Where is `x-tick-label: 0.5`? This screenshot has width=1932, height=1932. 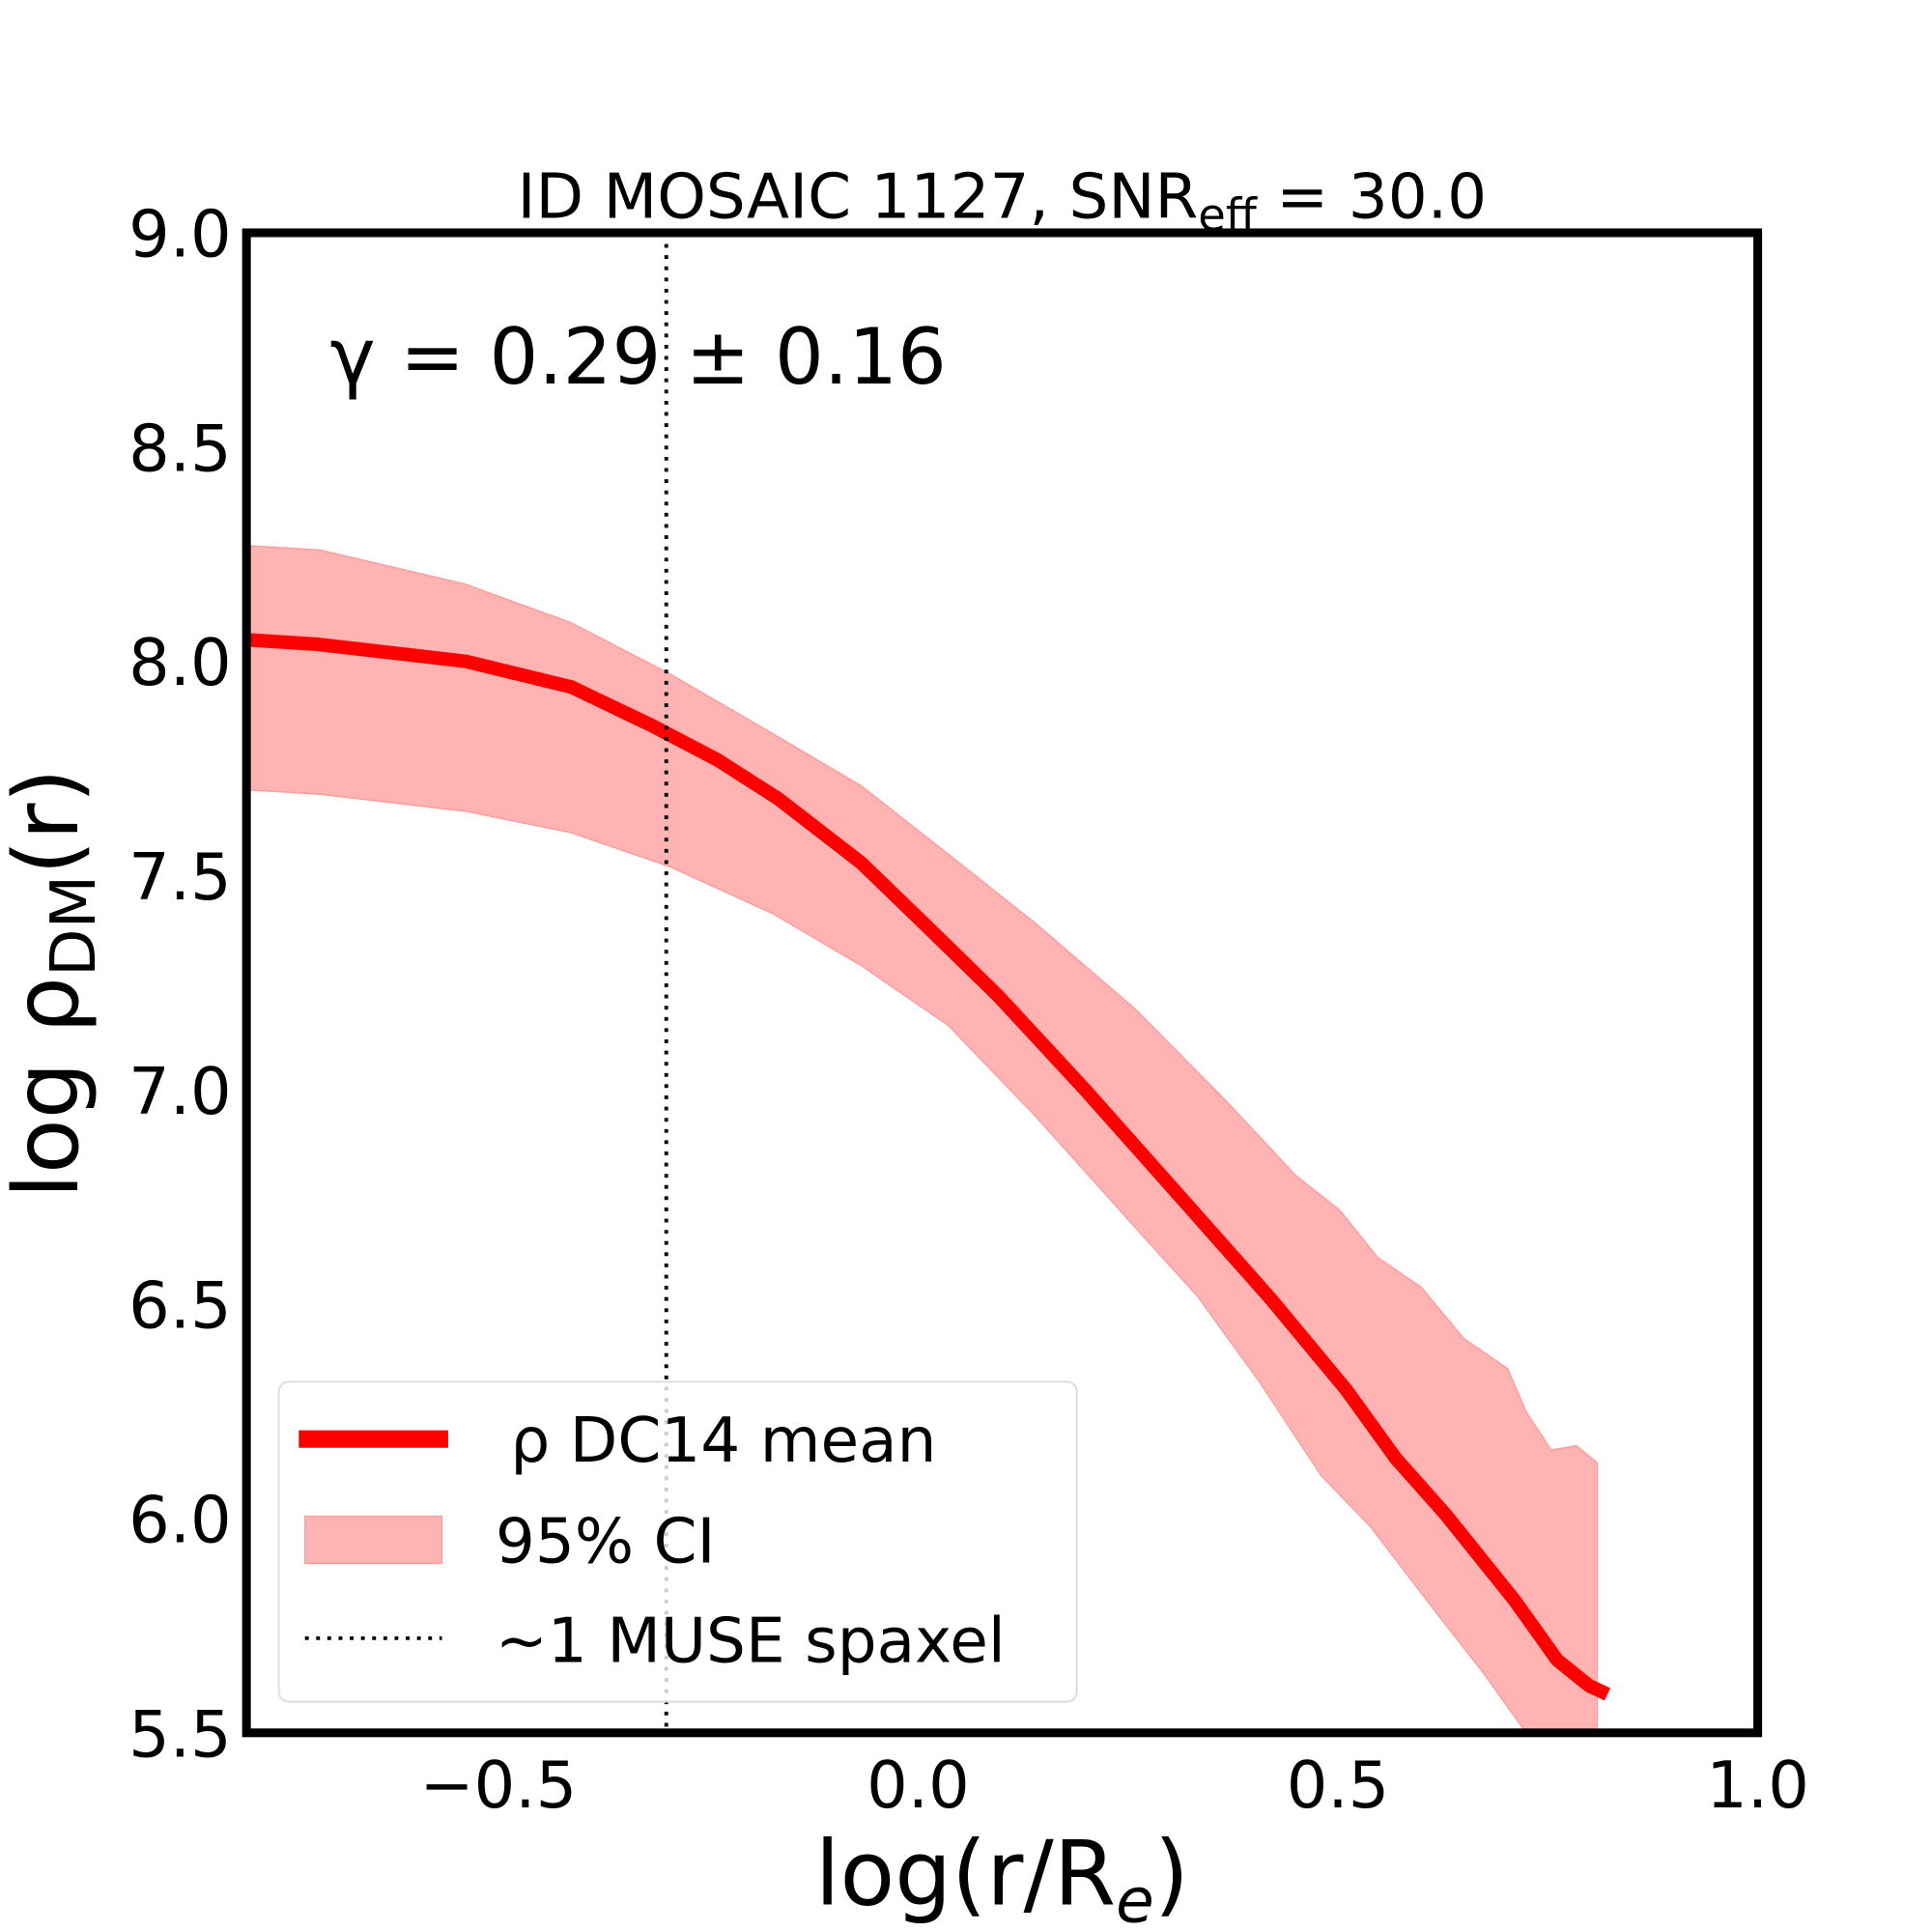 x-tick-label: 0.5 is located at coordinates (1338, 1785).